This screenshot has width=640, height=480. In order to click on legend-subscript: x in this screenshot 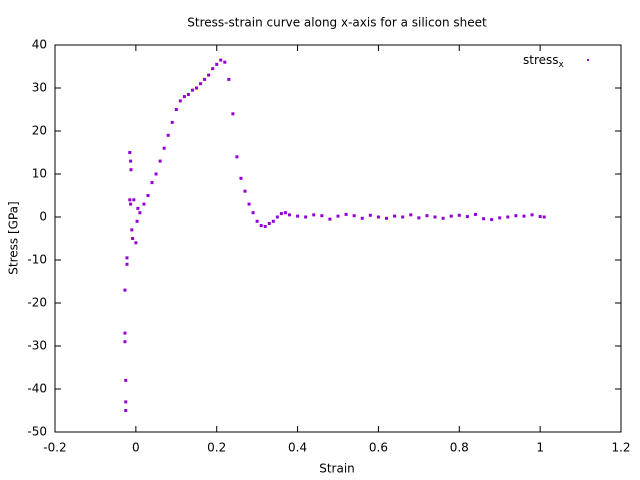, I will do `click(562, 65)`.